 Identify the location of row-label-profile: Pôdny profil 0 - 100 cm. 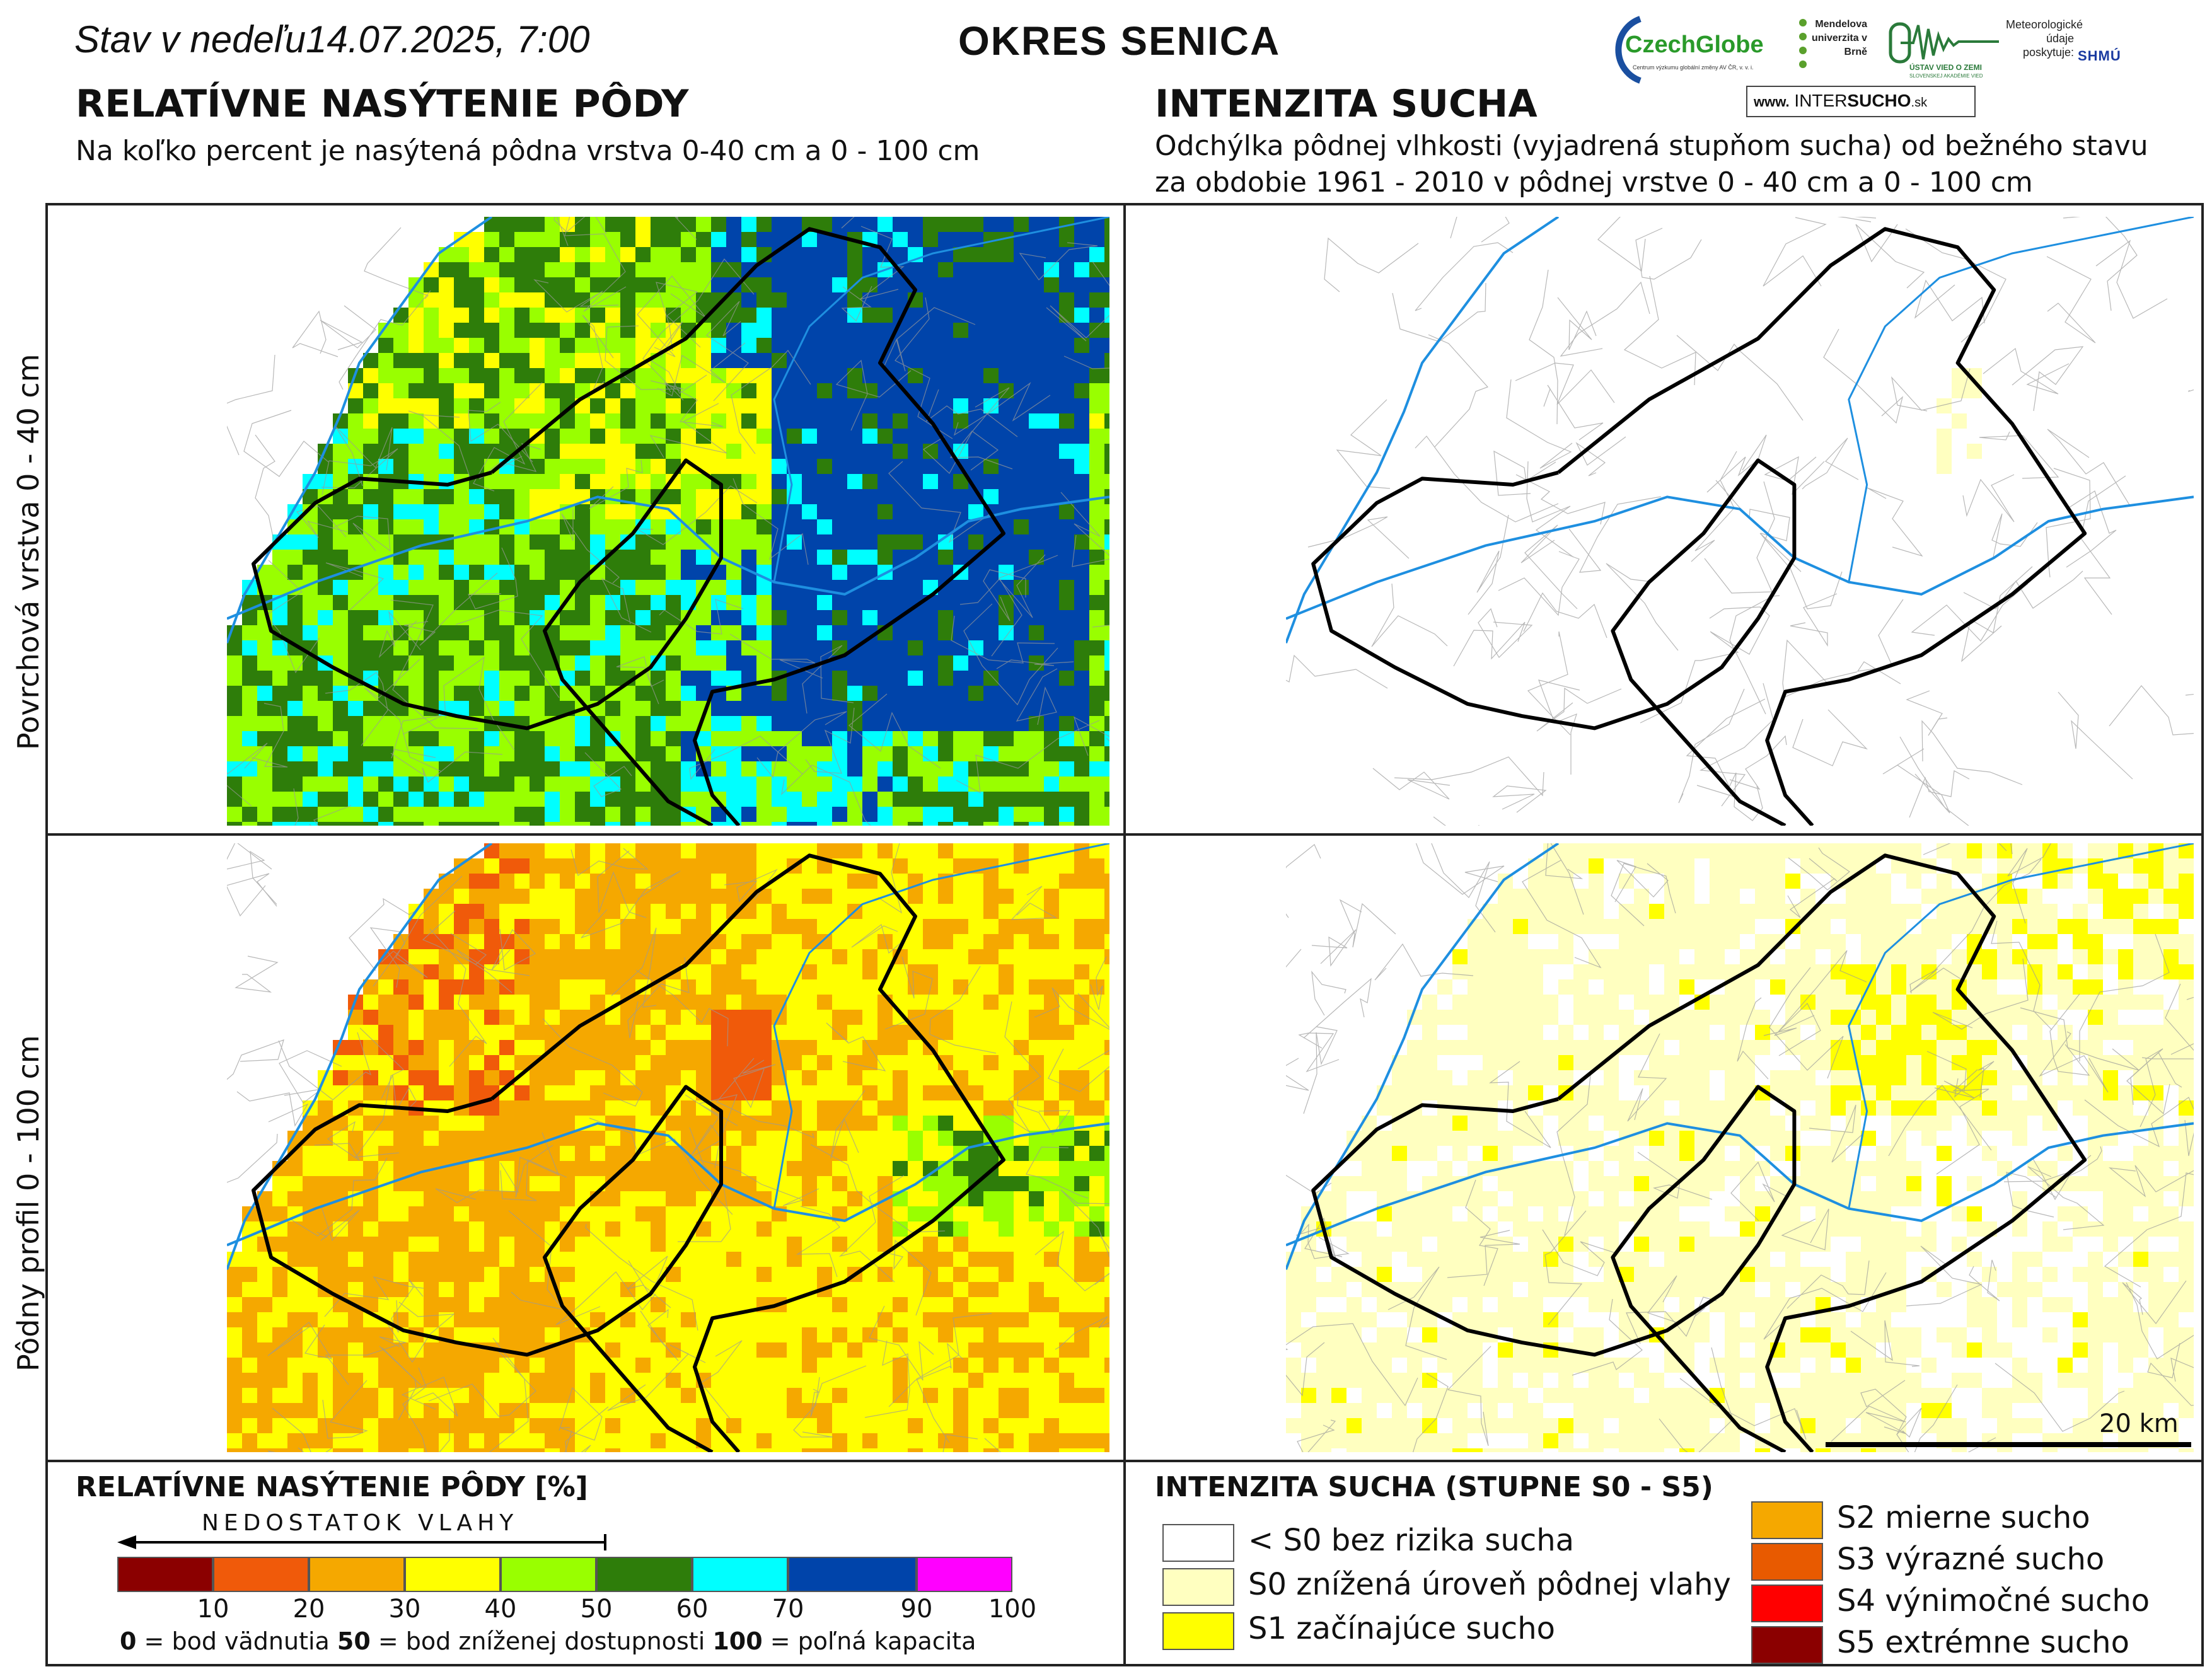
(28, 1203).